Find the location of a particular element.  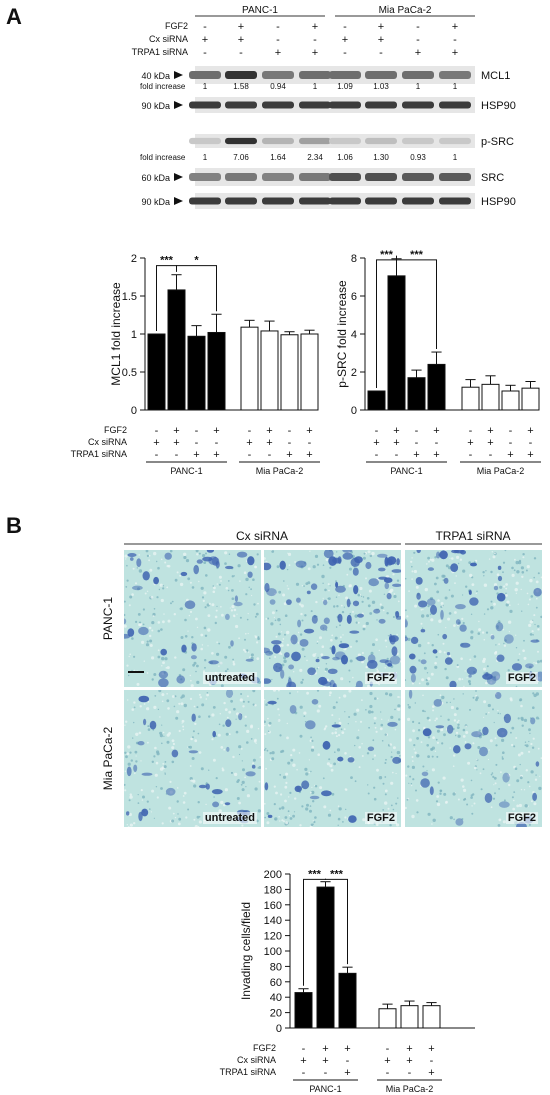

y-tick-label: 120 is located at coordinates (273, 937).